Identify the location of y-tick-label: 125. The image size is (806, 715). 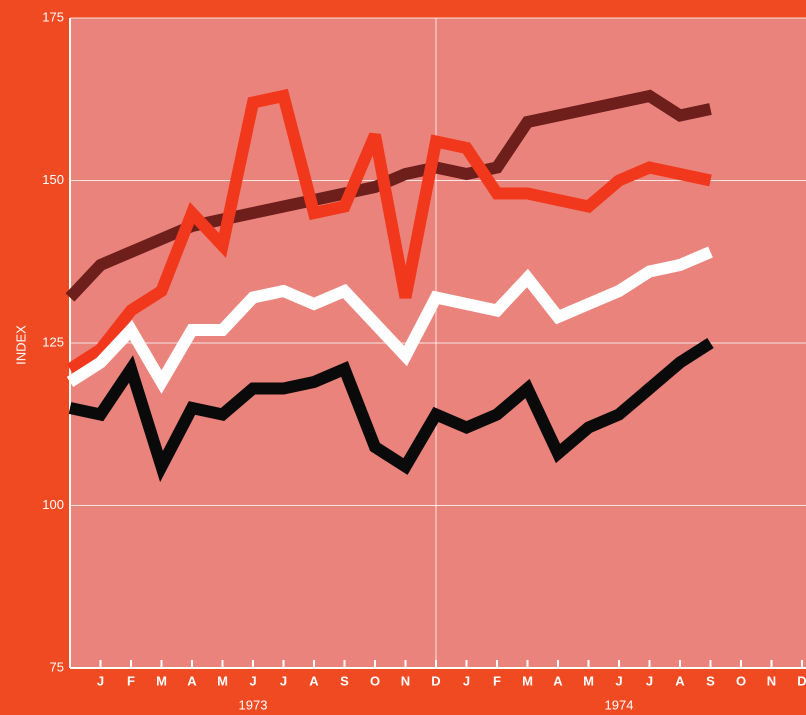
(53, 341).